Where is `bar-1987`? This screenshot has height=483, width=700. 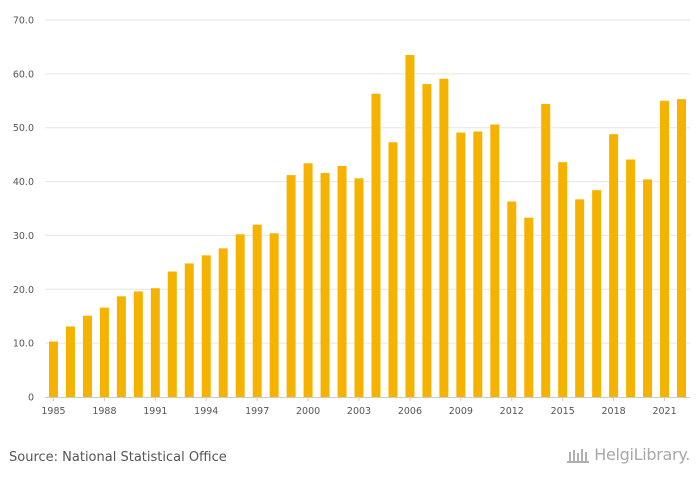
bar-1987 is located at coordinates (87, 356).